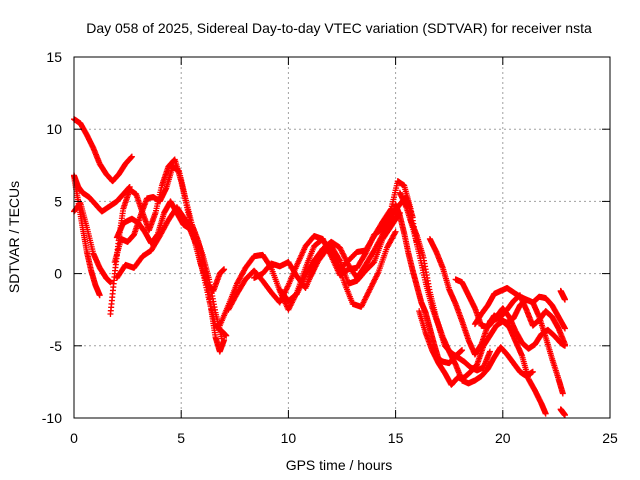 This screenshot has width=640, height=480. What do you see at coordinates (52, 418) in the screenshot?
I see `y-tick-label: -10` at bounding box center [52, 418].